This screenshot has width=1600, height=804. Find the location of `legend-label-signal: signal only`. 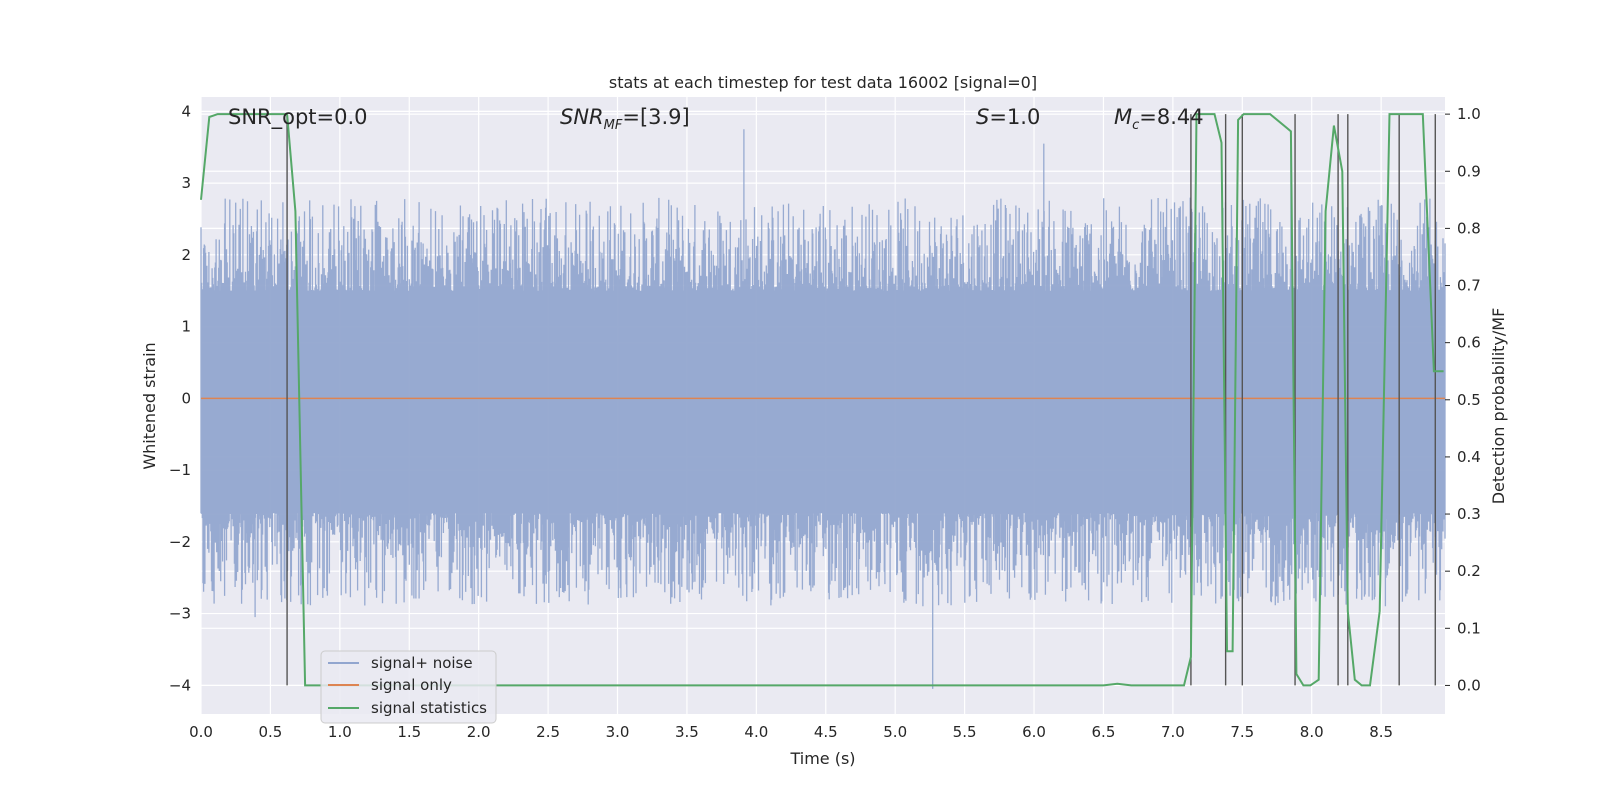

legend-label-signal: signal only is located at coordinates (411, 685).